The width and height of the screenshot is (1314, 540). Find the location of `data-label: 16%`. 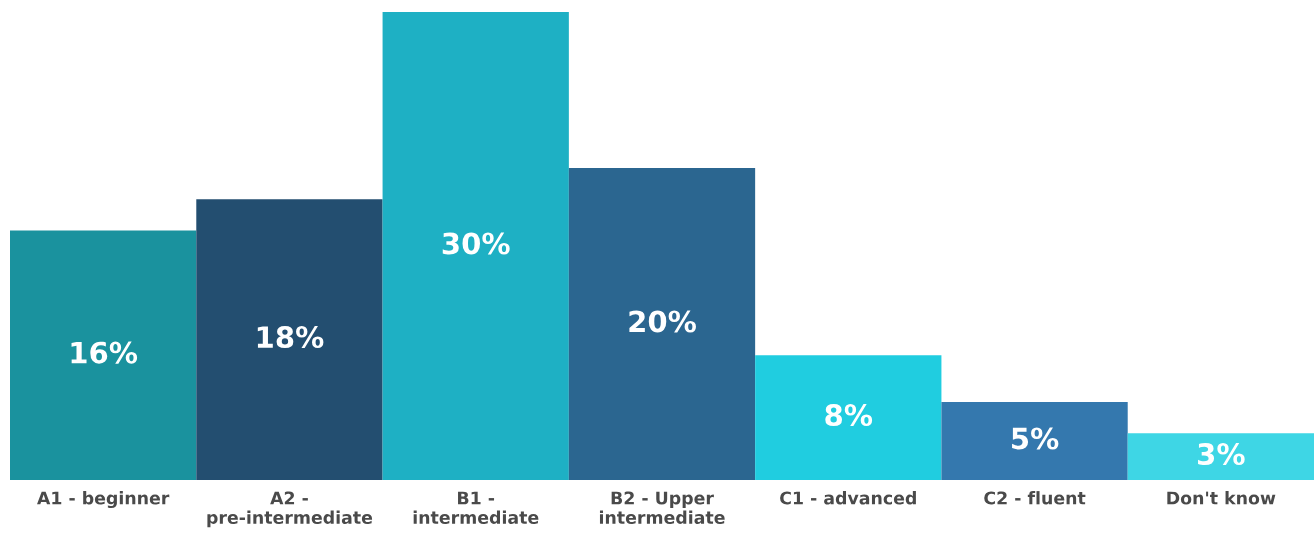

data-label: 16% is located at coordinates (104, 352).